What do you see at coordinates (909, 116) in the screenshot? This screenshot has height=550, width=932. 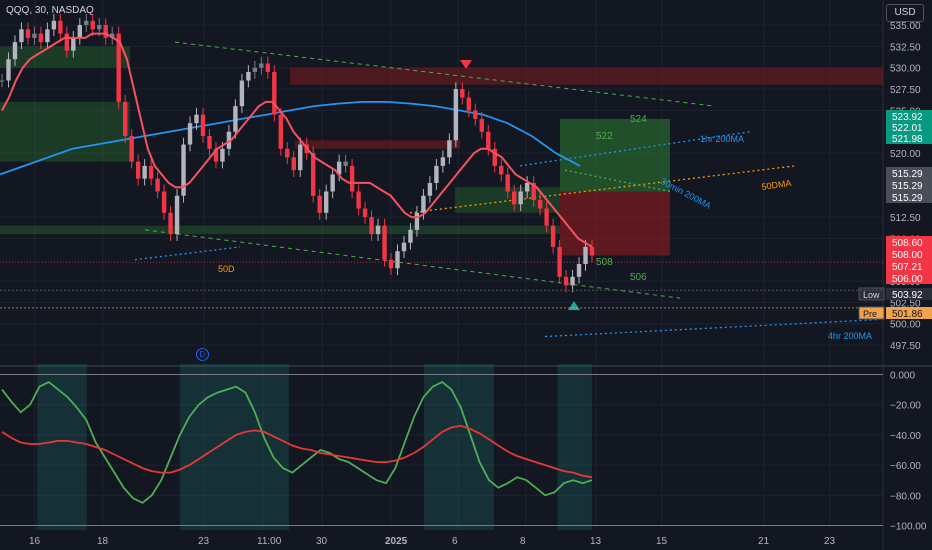 I see `price-label-chip: 523.92` at bounding box center [909, 116].